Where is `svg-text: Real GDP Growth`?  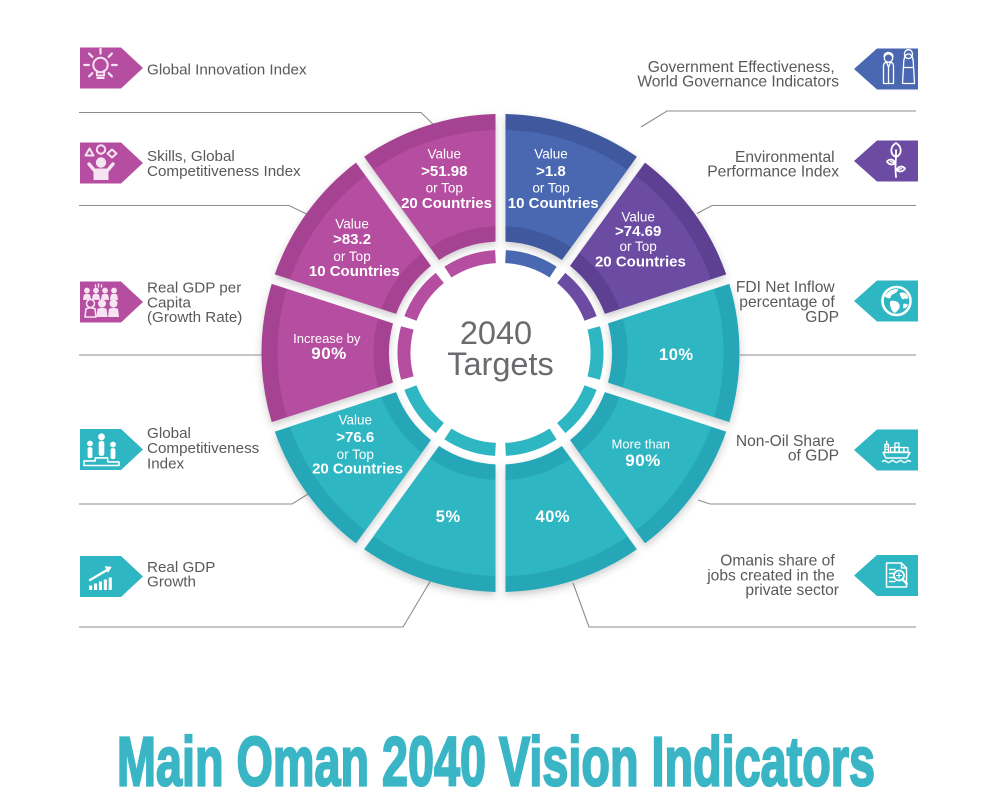
svg-text: Real GDP Growth is located at coordinates (183, 575).